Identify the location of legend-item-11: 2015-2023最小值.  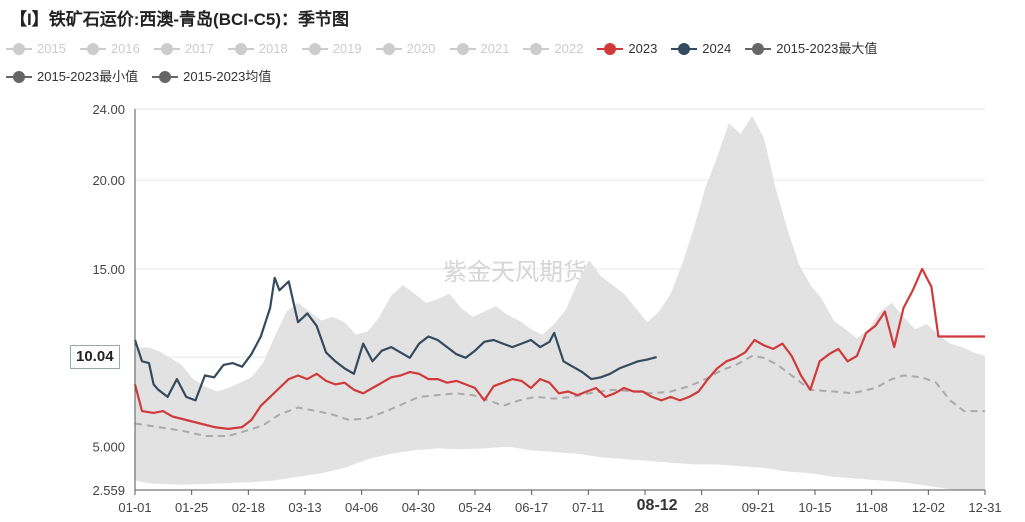
(72, 77).